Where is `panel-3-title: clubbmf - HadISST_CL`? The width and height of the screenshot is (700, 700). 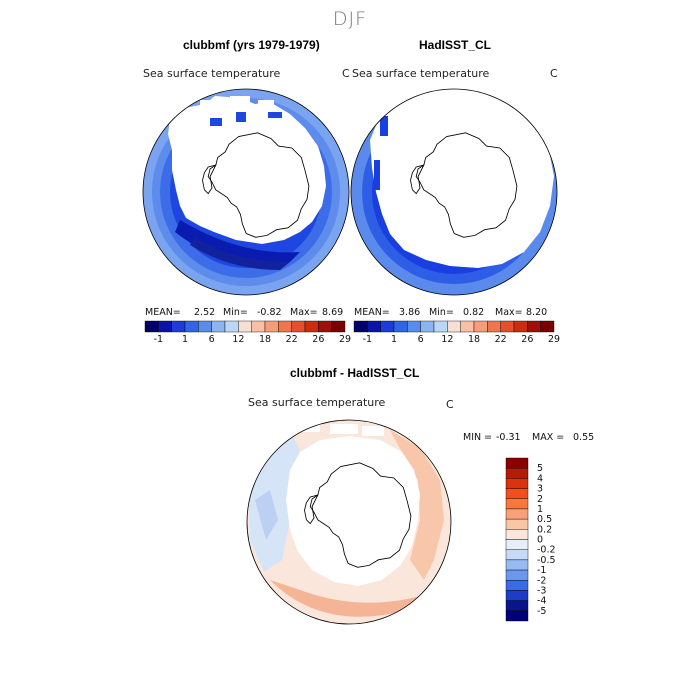 panel-3-title: clubbmf - HadISST_CL is located at coordinates (355, 373).